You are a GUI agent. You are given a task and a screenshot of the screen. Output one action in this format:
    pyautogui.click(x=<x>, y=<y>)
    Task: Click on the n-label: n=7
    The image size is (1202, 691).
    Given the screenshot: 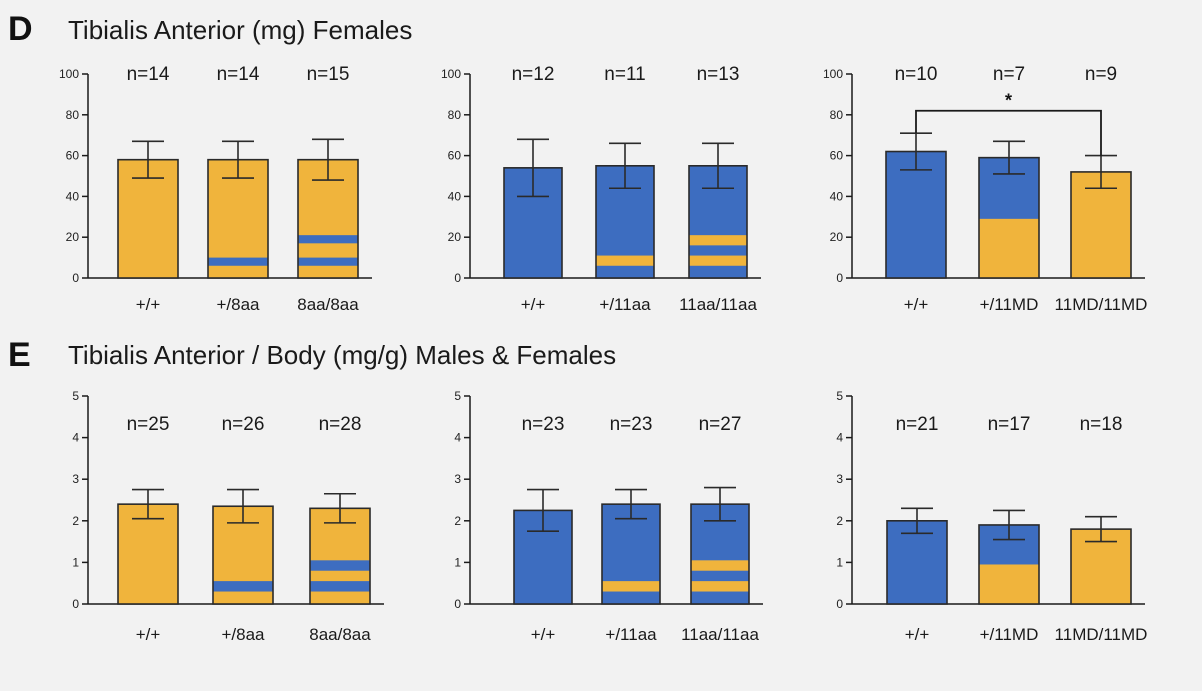 What is the action you would take?
    pyautogui.click(x=1009, y=74)
    